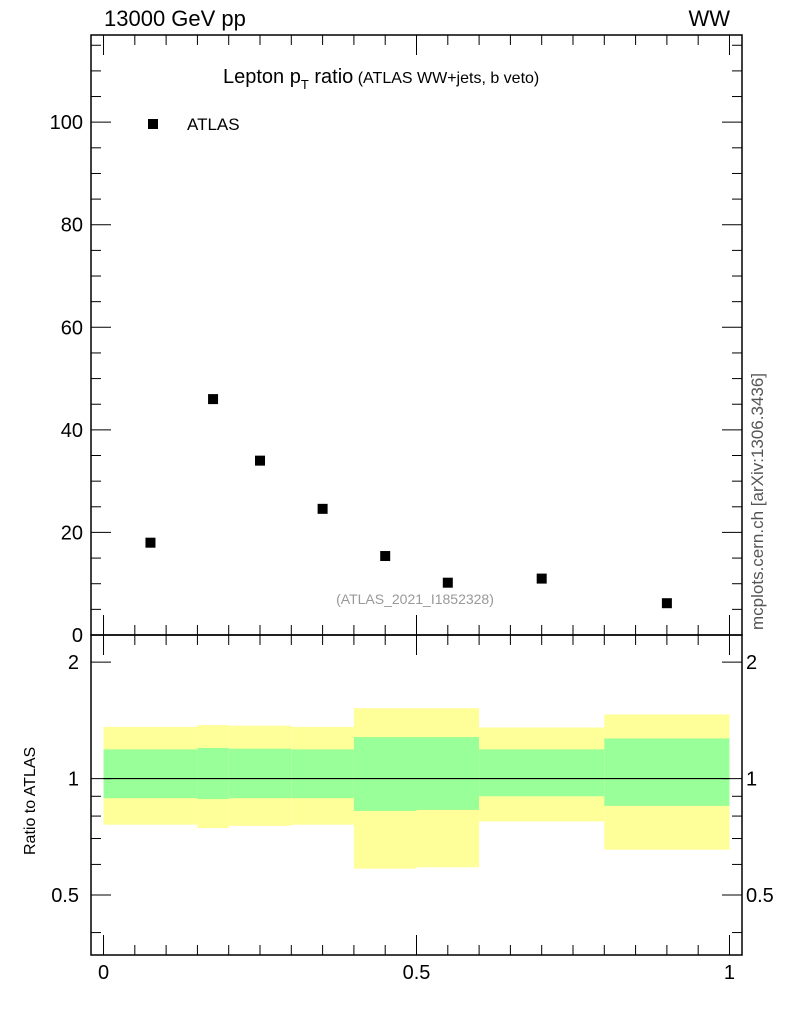 The height and width of the screenshot is (1024, 786). Describe the element at coordinates (153, 124) in the screenshot. I see `legend-marker` at that location.